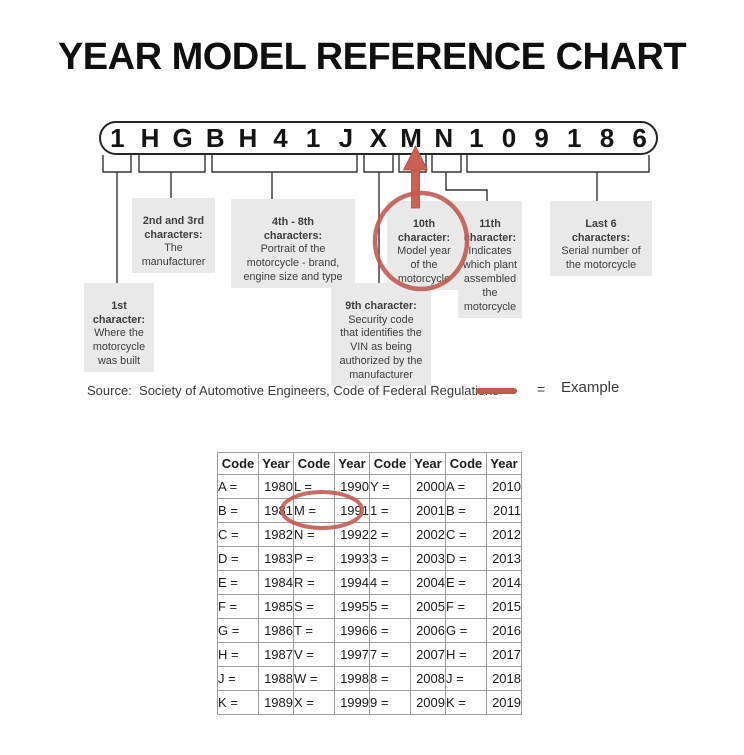  I want to click on year-cell: 2018, so click(504, 678).